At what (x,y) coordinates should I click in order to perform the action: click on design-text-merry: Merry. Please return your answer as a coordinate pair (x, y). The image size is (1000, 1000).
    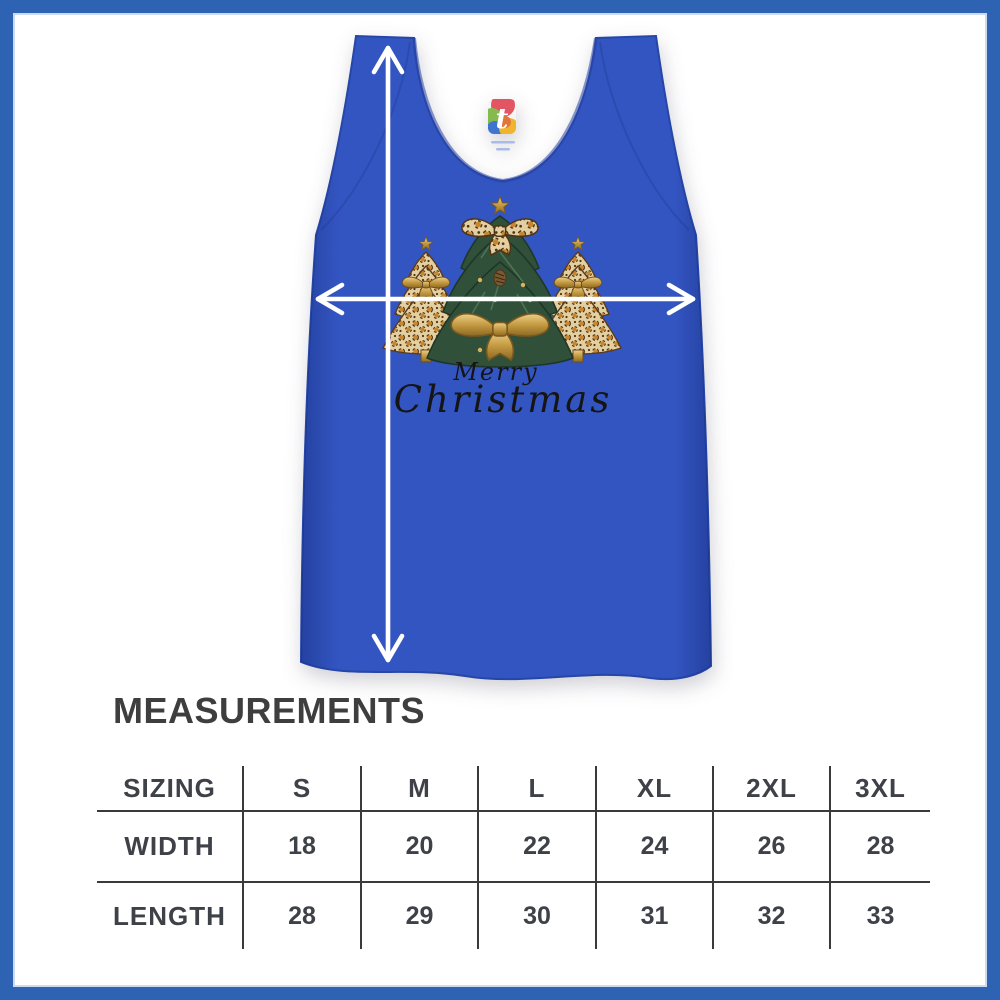
    Looking at the image, I should click on (495, 372).